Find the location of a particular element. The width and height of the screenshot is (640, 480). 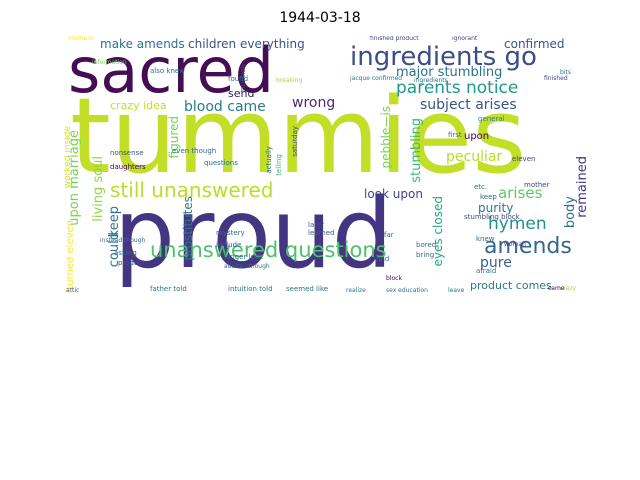

word-purity: purity is located at coordinates (496, 208).